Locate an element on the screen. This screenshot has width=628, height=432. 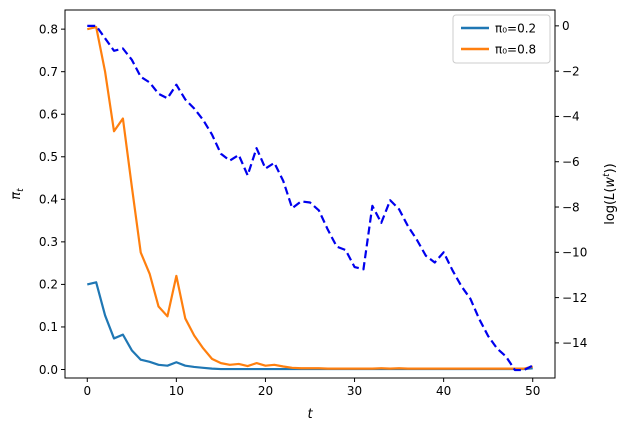
x-tick-label-4: 40 is located at coordinates (443, 391).